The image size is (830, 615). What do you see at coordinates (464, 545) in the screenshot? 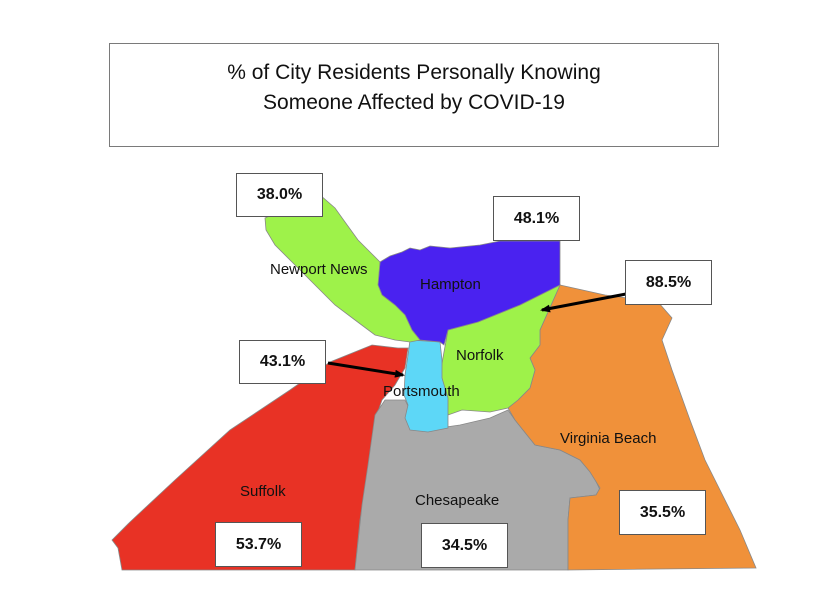
I see `value-chesapeake: 34.5%` at bounding box center [464, 545].